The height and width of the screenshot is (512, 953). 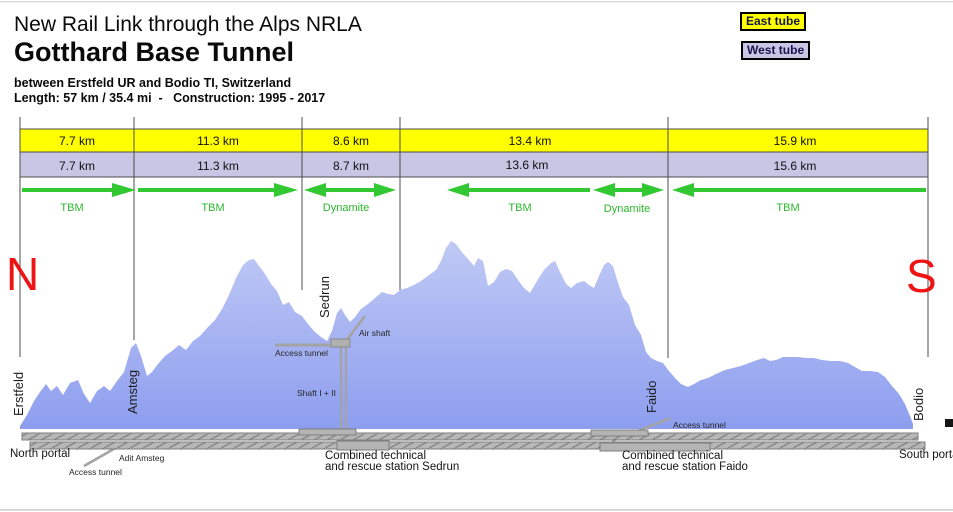 What do you see at coordinates (95, 472) in the screenshot?
I see `north-access-tunnel-label: Access tunnel` at bounding box center [95, 472].